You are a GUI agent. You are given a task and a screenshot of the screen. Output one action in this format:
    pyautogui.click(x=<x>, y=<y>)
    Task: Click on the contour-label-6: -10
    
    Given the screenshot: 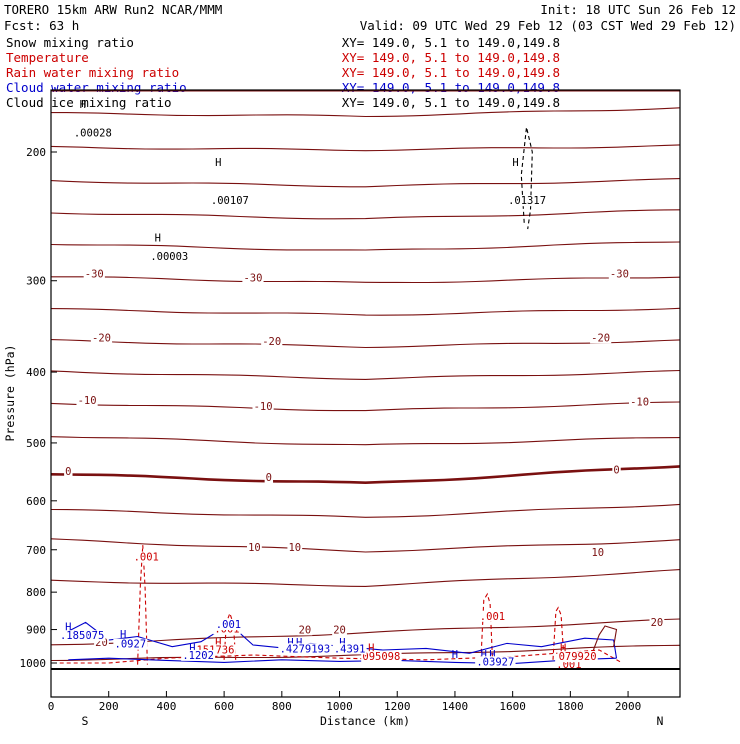 What is the action you would take?
    pyautogui.click(x=87, y=401)
    